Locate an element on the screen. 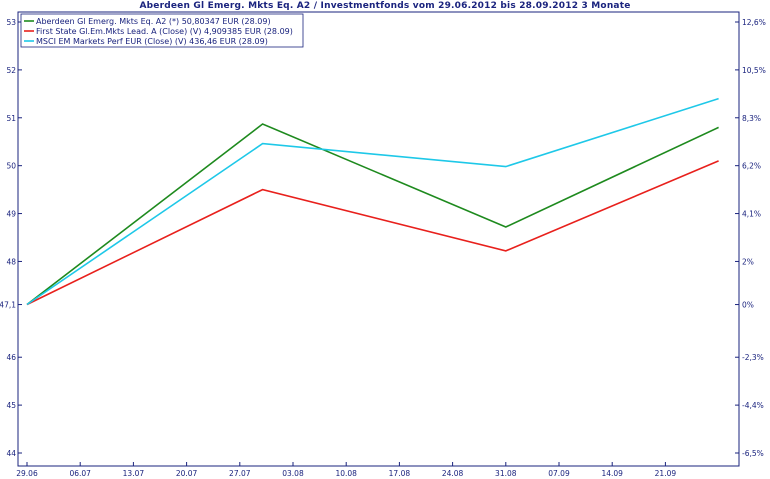  y-left-tick-label: 52 is located at coordinates (11, 70).